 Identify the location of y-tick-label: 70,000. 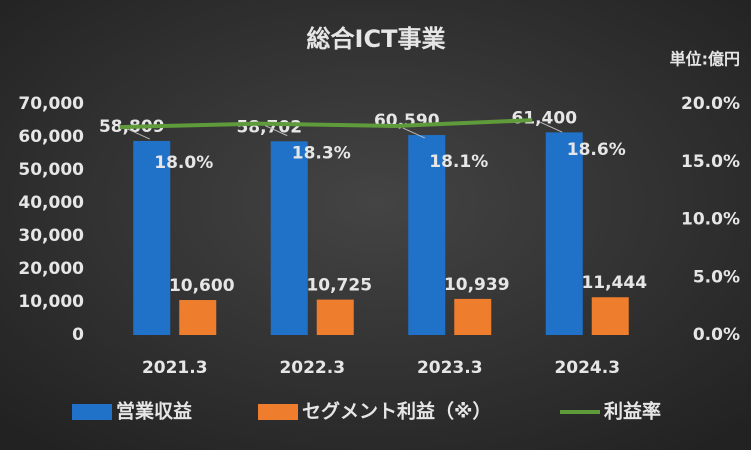
(51, 104).